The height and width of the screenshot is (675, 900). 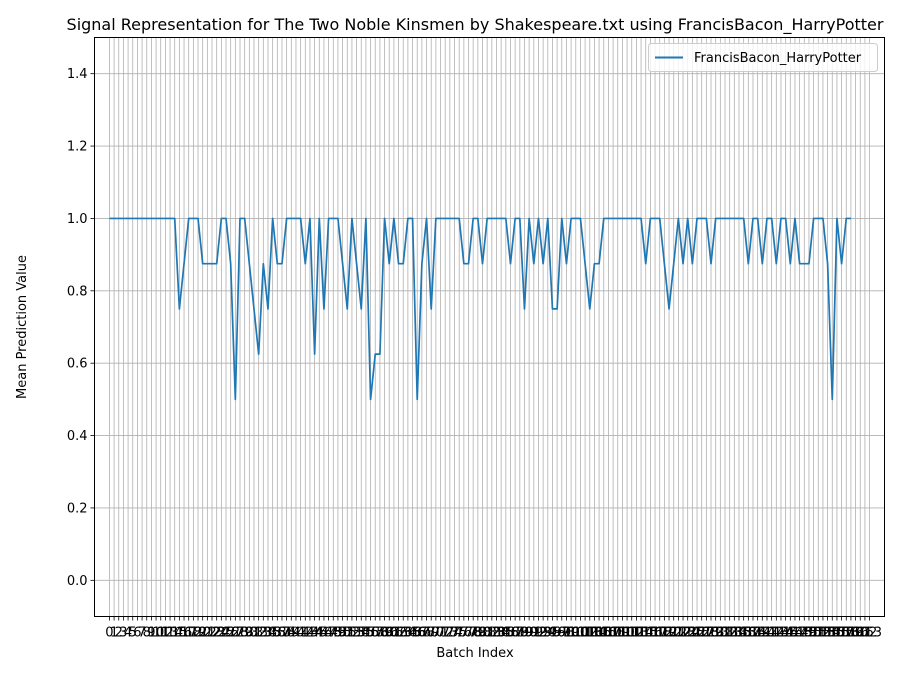 What do you see at coordinates (352, 633) in the screenshot?
I see `x-tick-label: 52` at bounding box center [352, 633].